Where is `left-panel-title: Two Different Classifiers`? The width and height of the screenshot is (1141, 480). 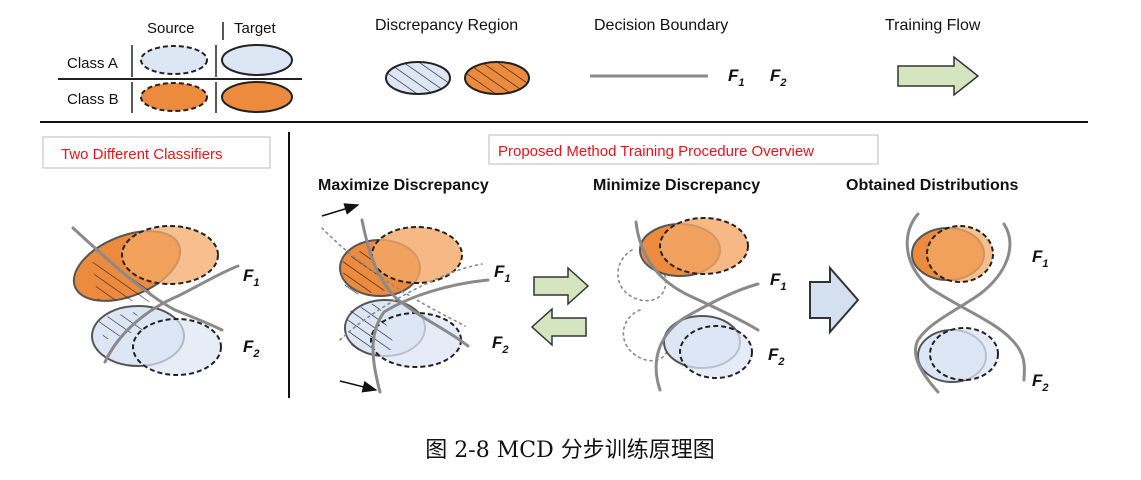 left-panel-title: Two Different Classifiers is located at coordinates (141, 154).